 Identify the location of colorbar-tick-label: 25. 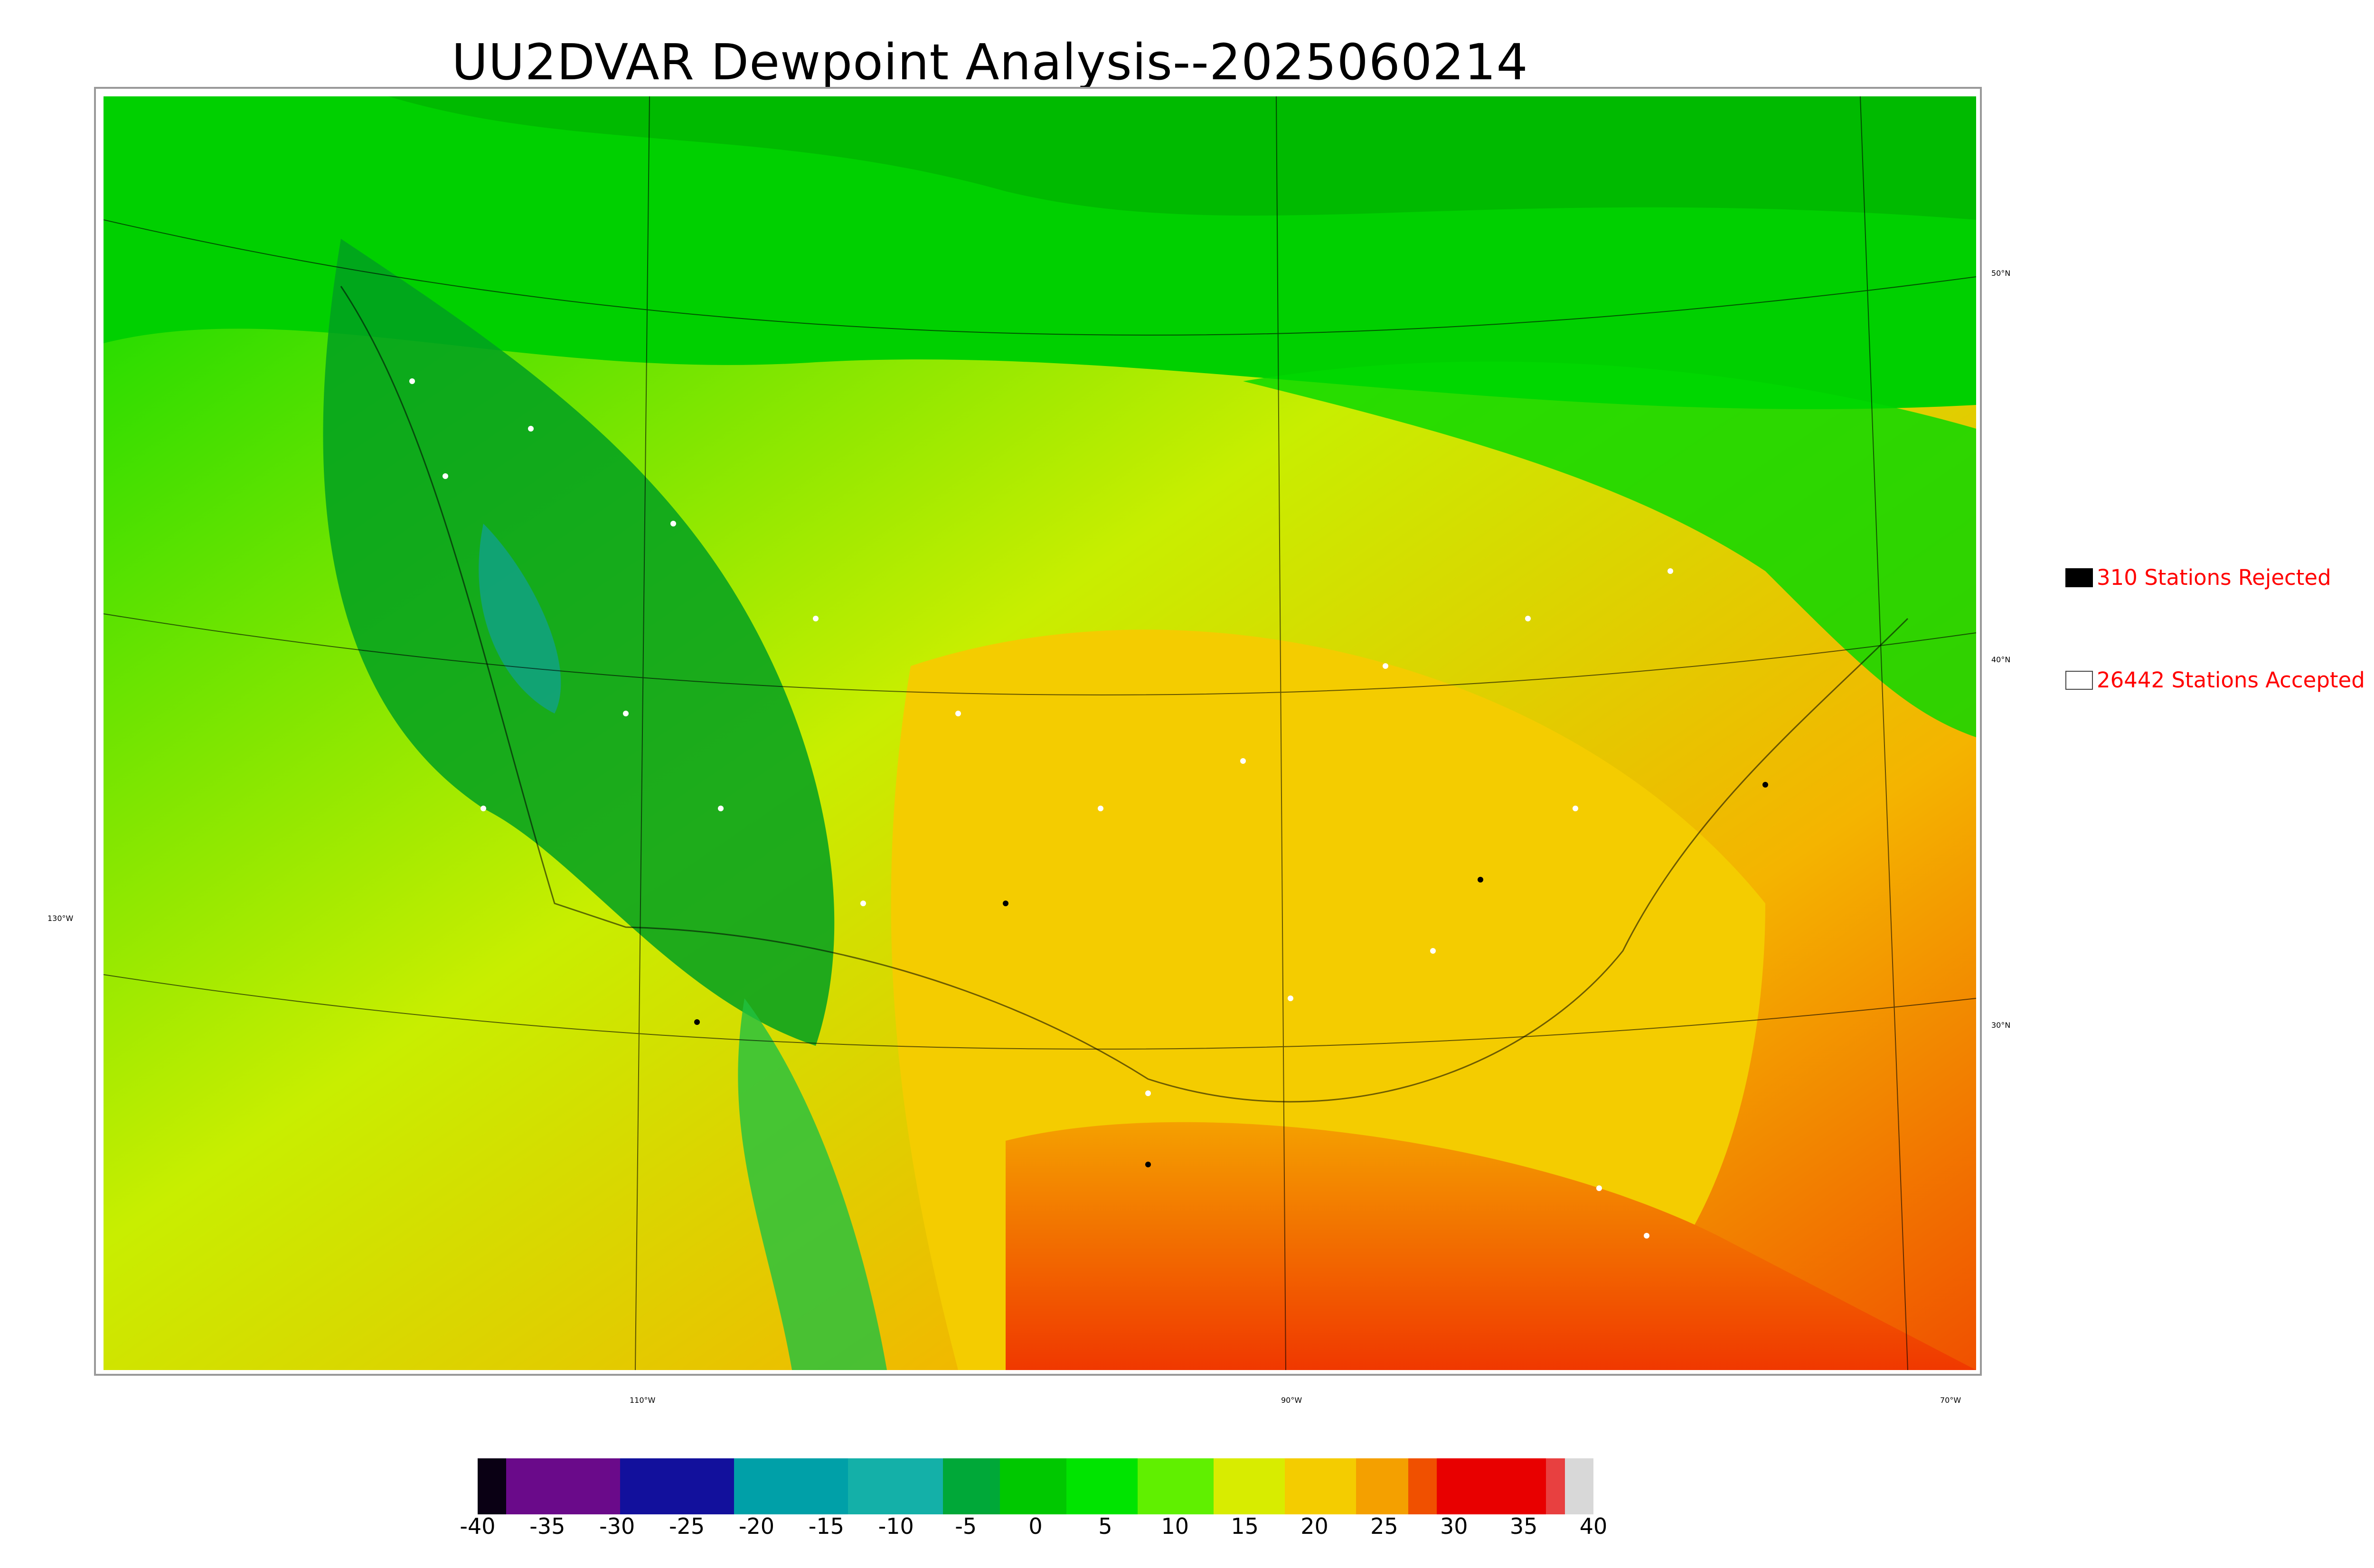
(1384, 1526).